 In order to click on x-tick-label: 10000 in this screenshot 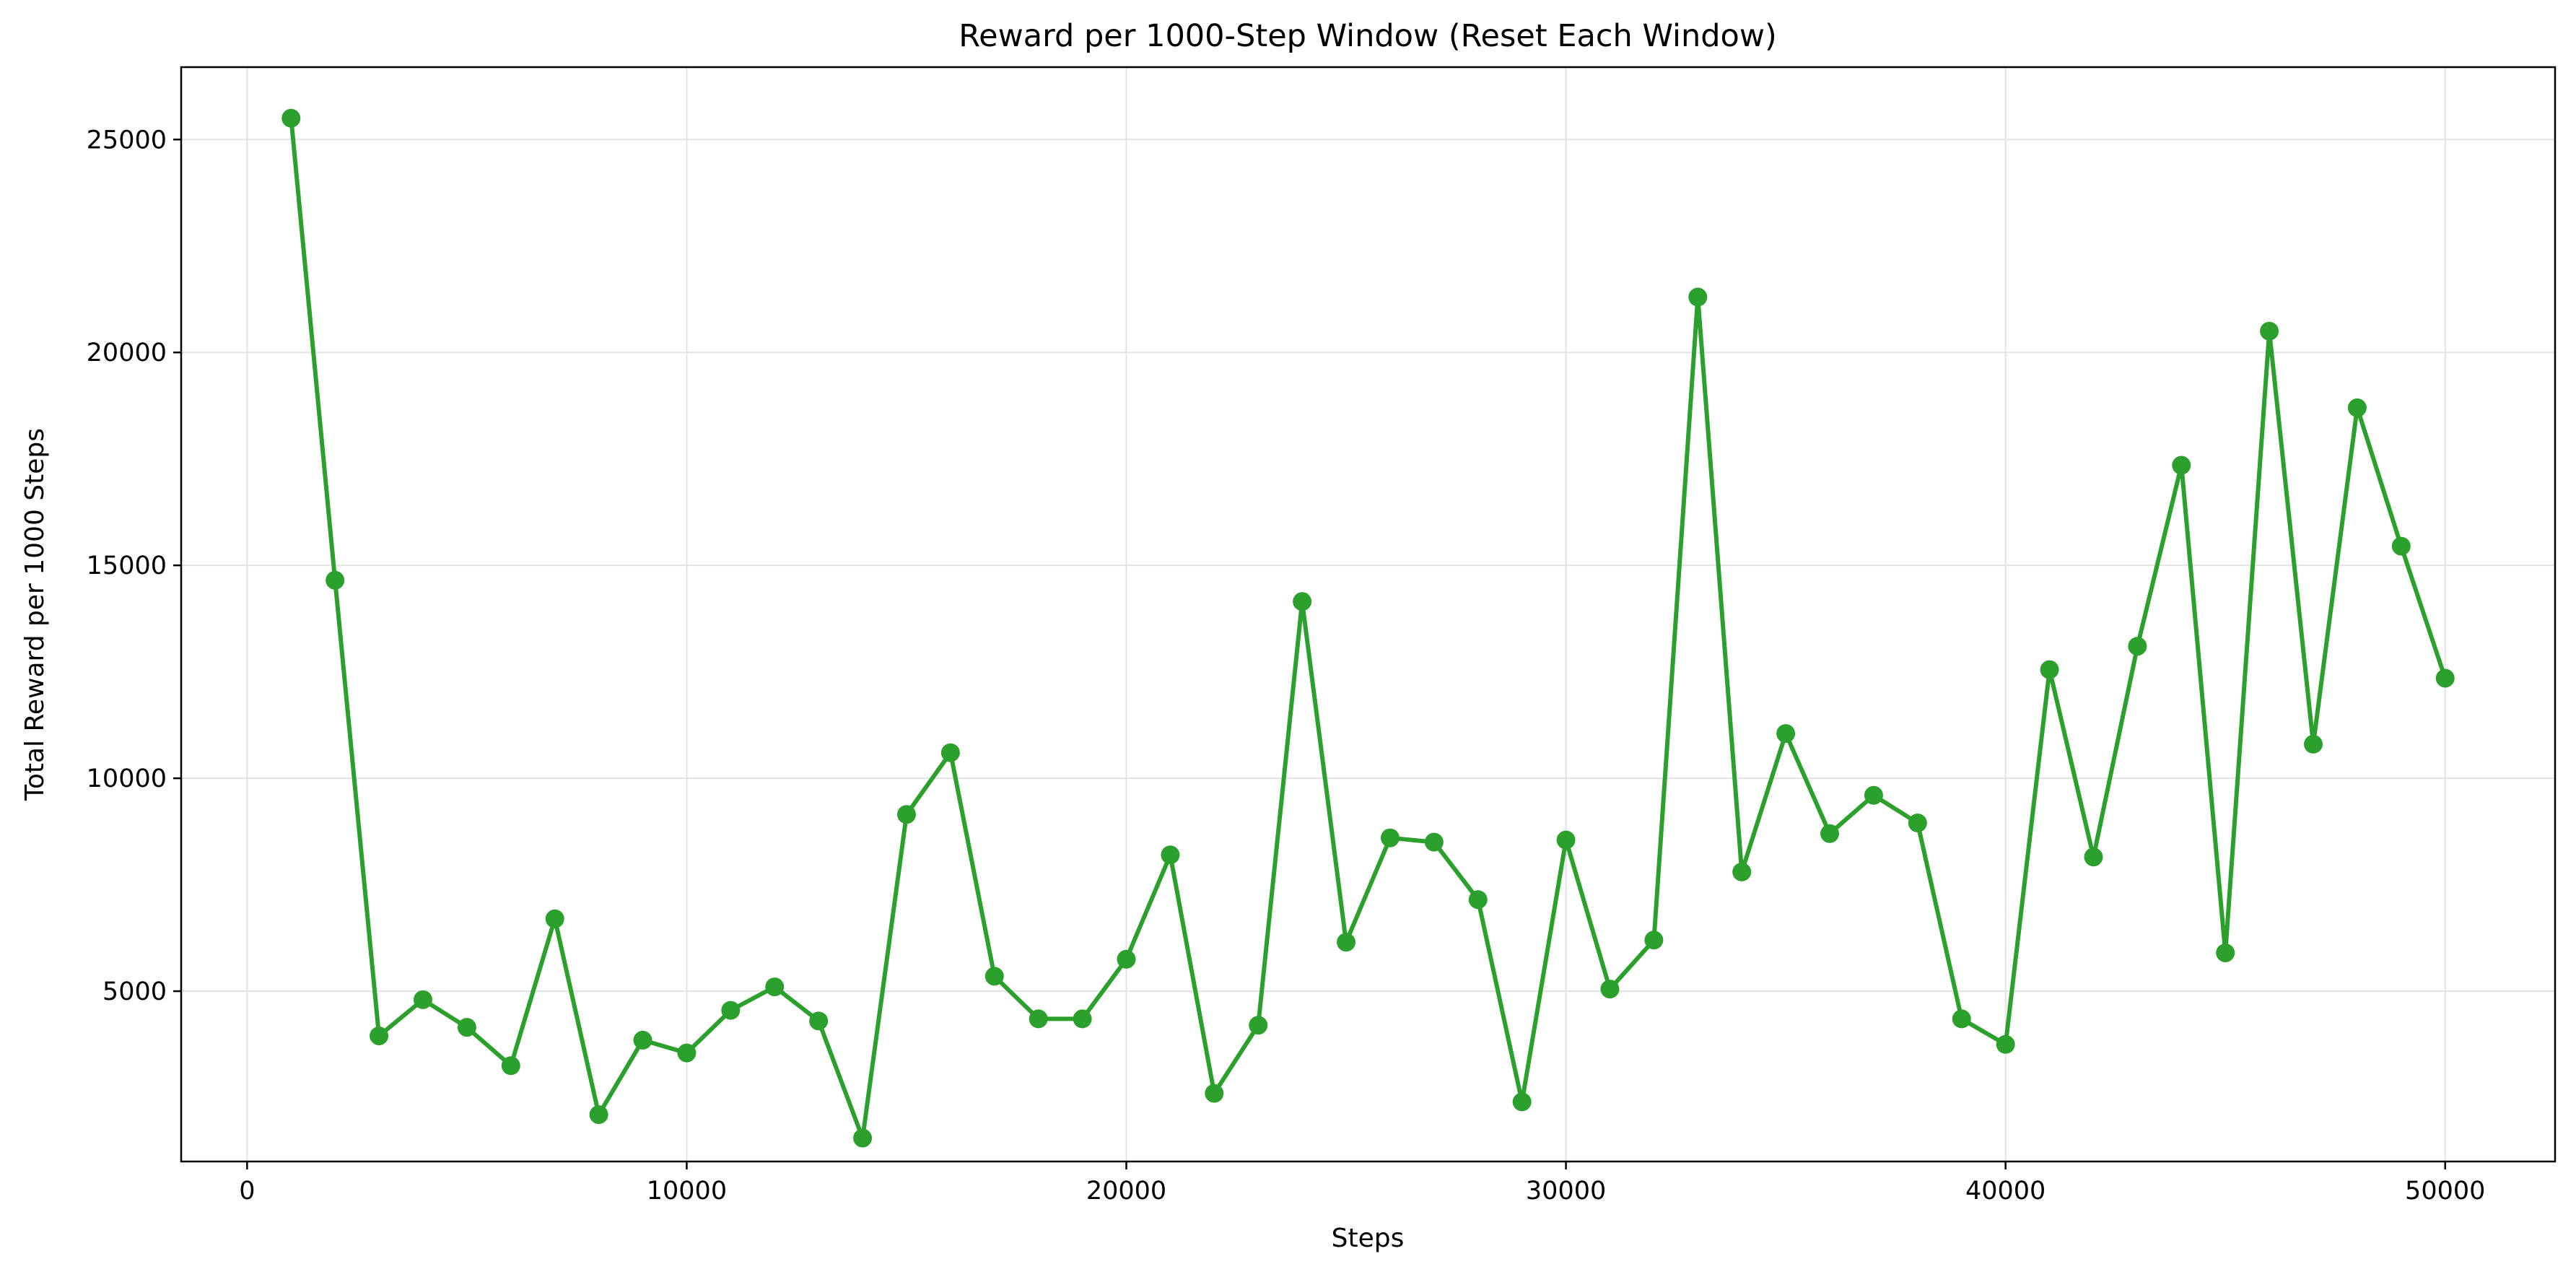, I will do `click(687, 1191)`.